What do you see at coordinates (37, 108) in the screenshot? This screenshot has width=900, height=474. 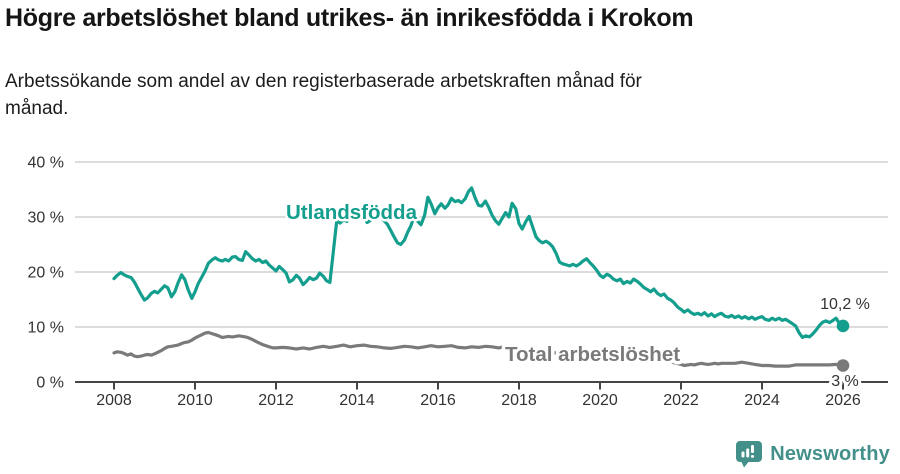 I see `chart-subtitle-line2: månad.` at bounding box center [37, 108].